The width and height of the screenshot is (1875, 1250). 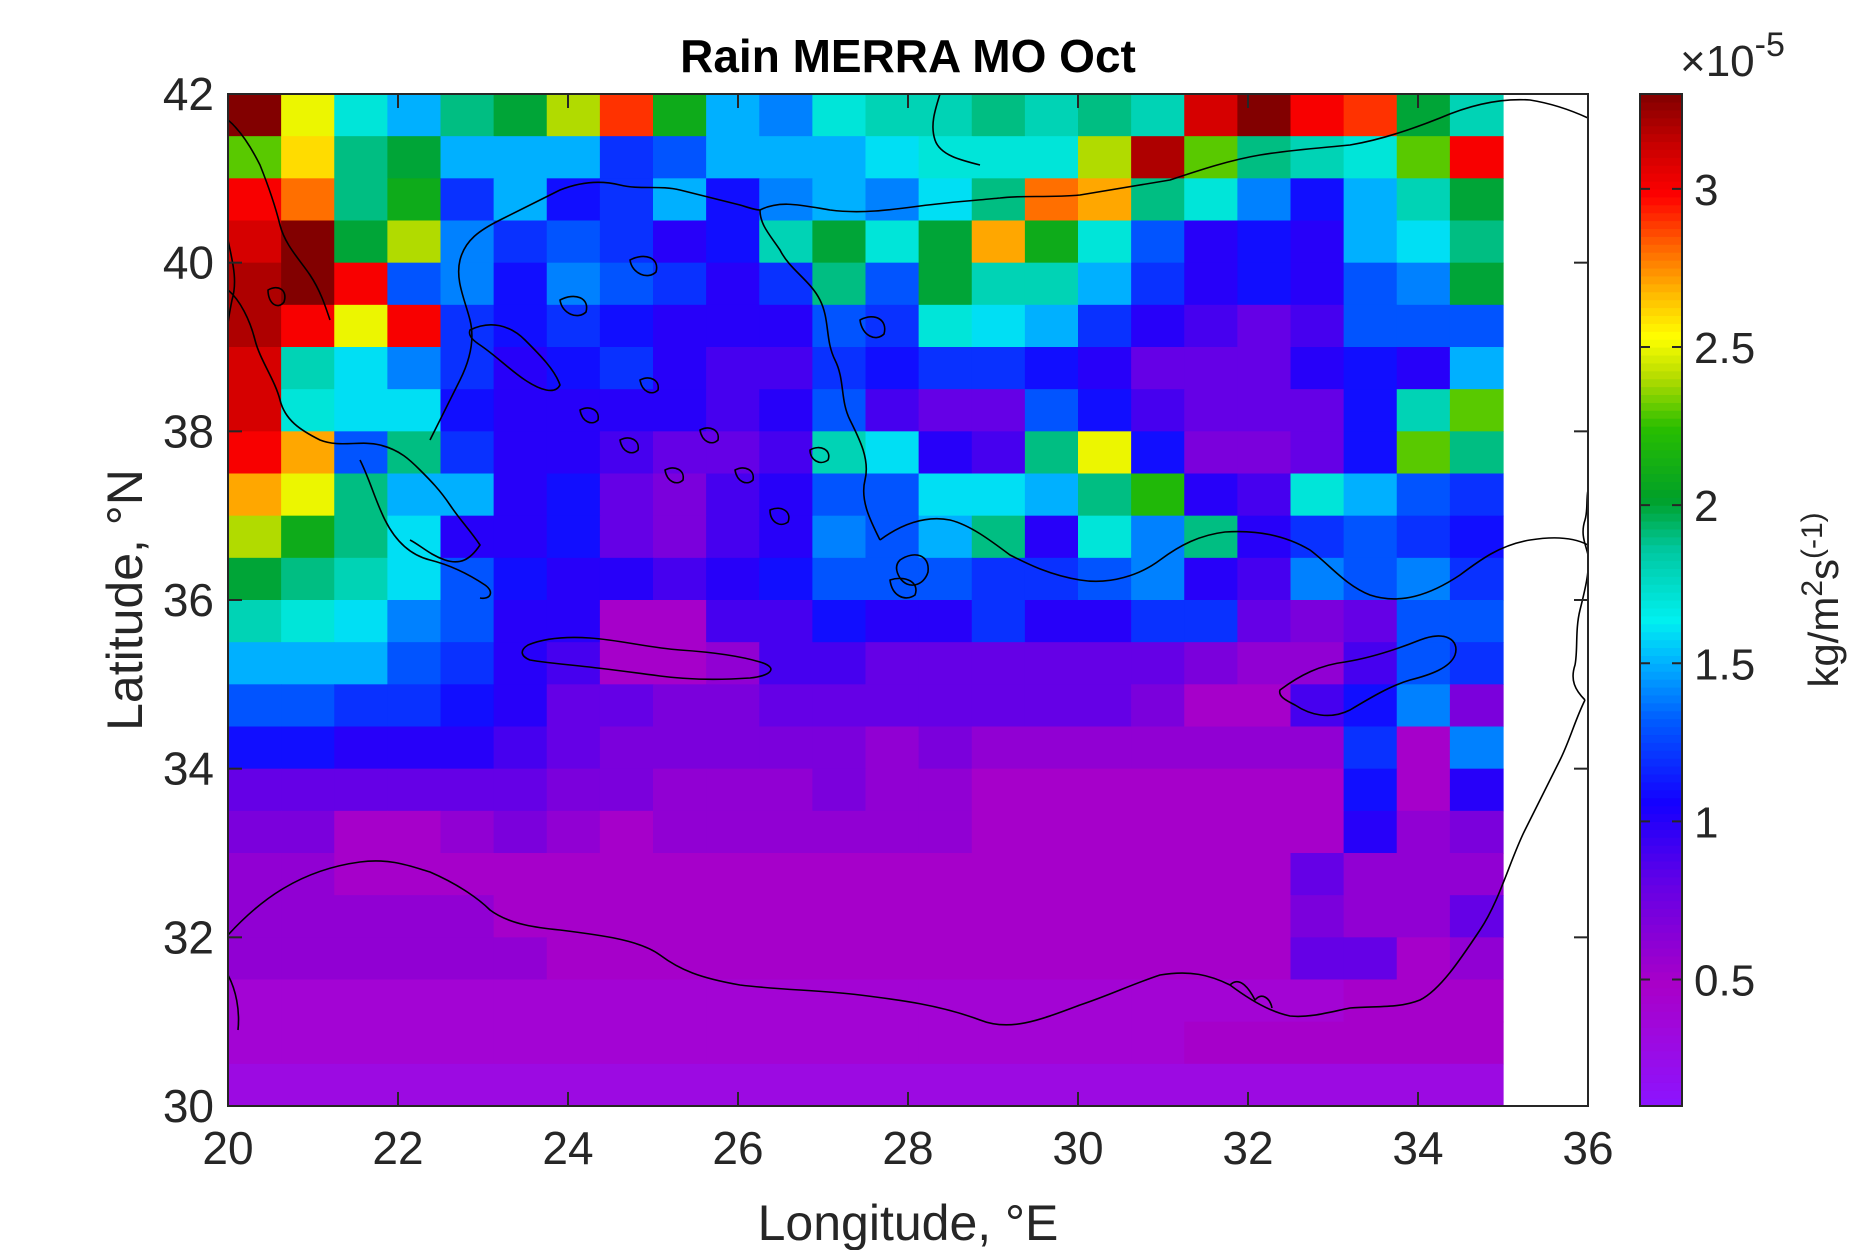 I want to click on colorbar-label-exp1: 2, so click(x=1812, y=588).